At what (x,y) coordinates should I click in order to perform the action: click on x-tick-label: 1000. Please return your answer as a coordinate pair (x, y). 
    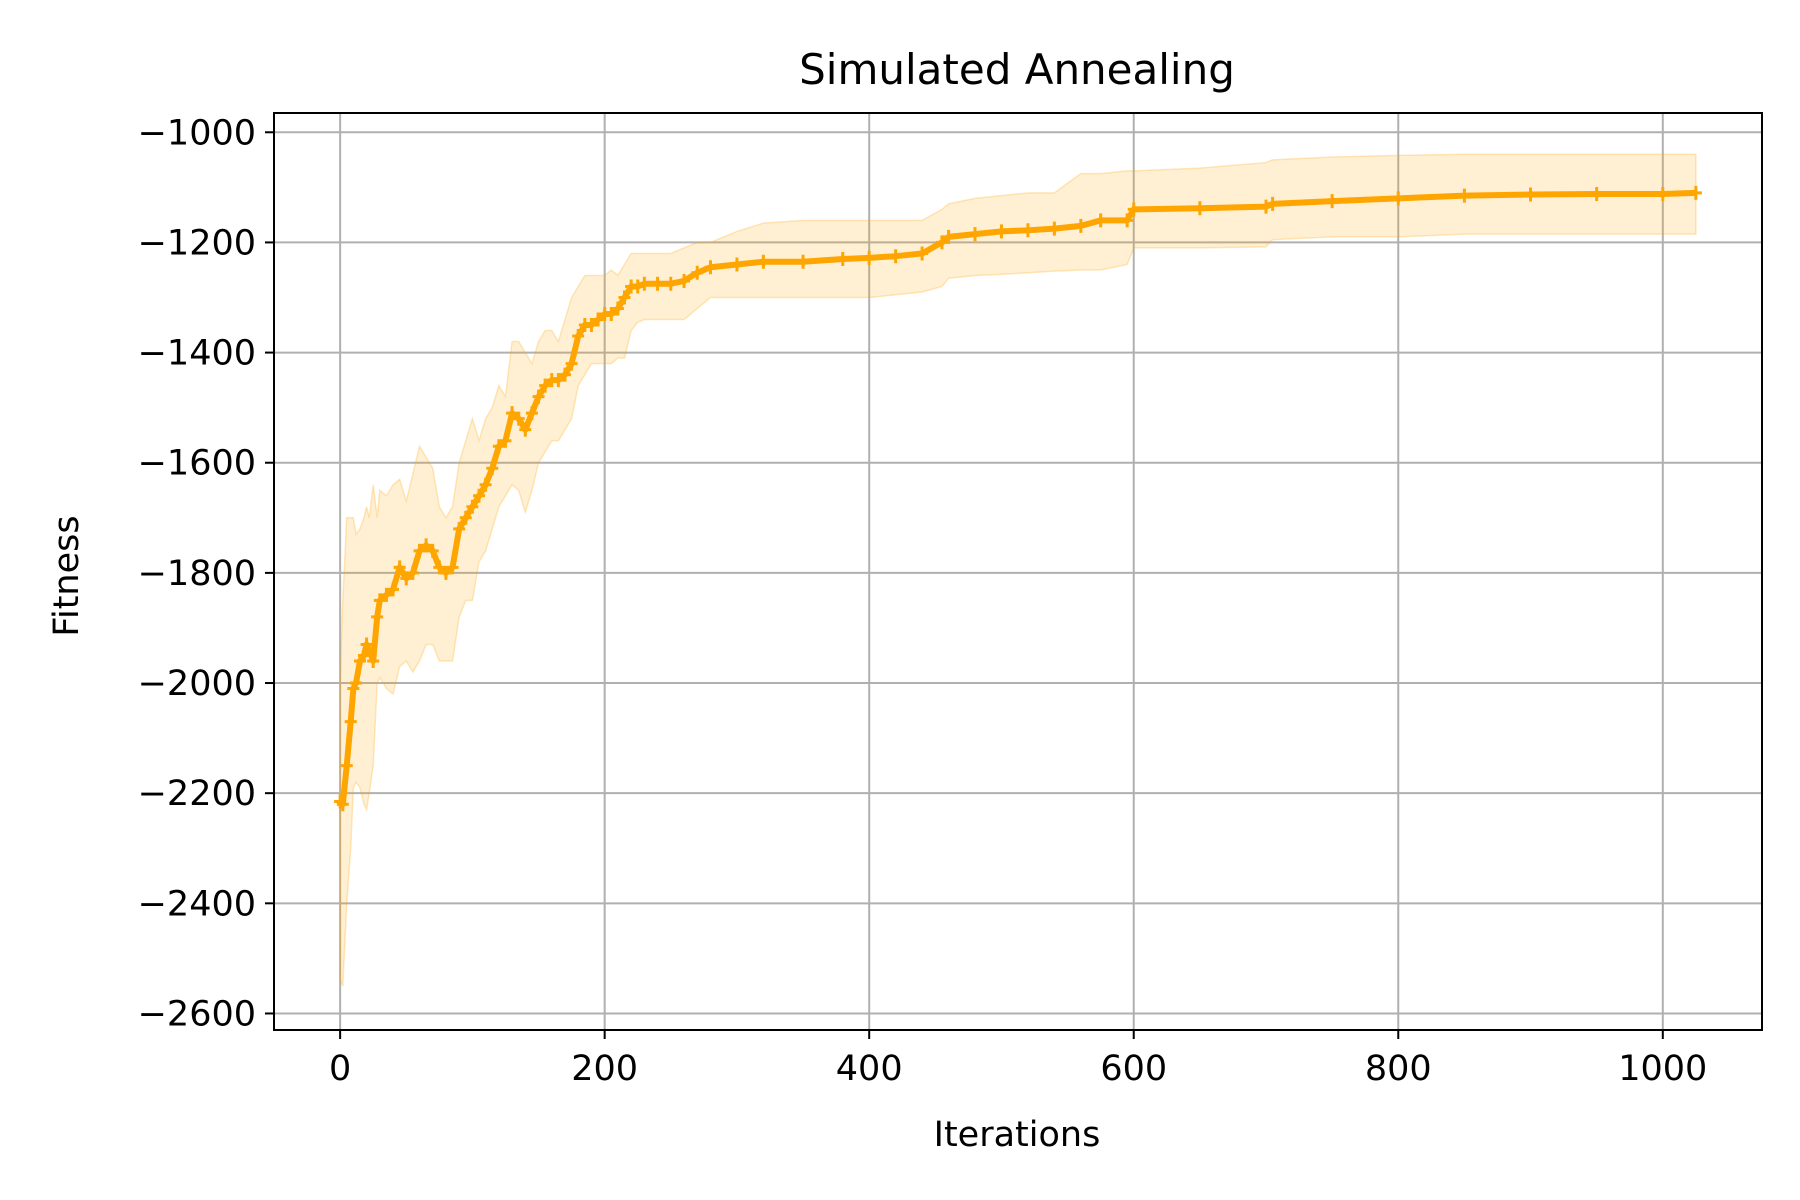
    Looking at the image, I should click on (1662, 1069).